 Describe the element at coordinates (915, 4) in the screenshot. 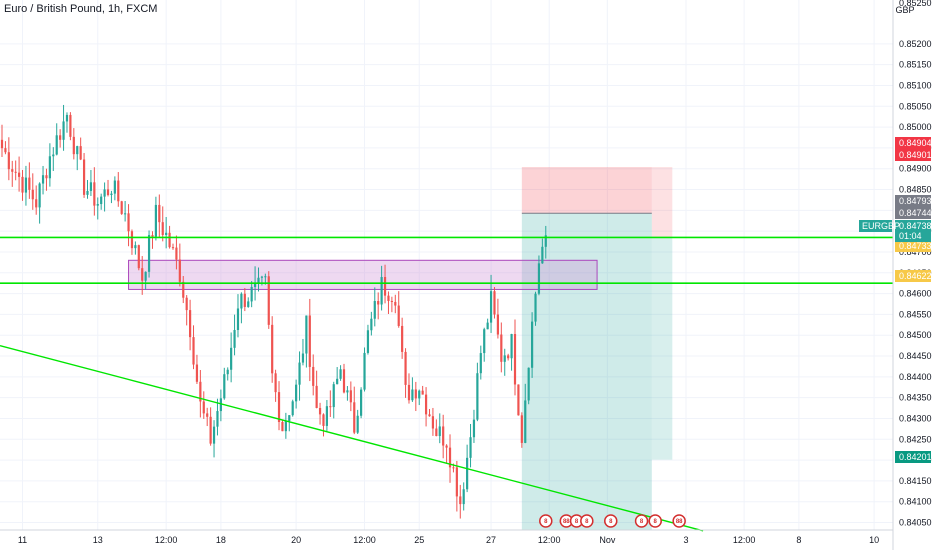

I see `price-tick-label: 0.85250` at that location.